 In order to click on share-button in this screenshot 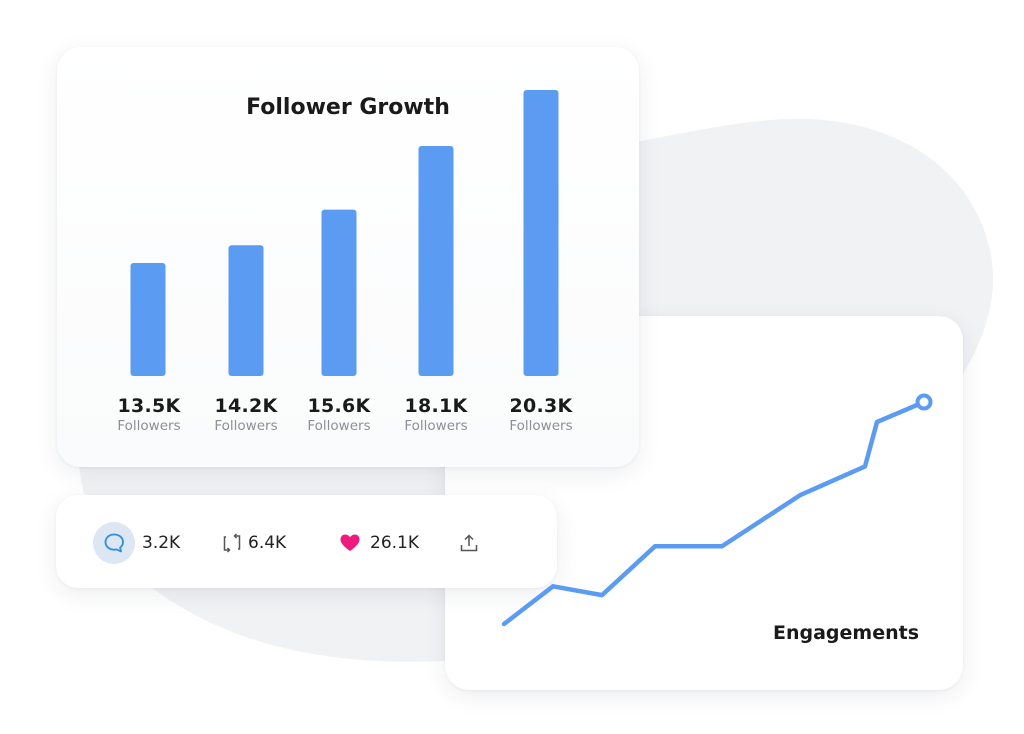, I will do `click(469, 543)`.